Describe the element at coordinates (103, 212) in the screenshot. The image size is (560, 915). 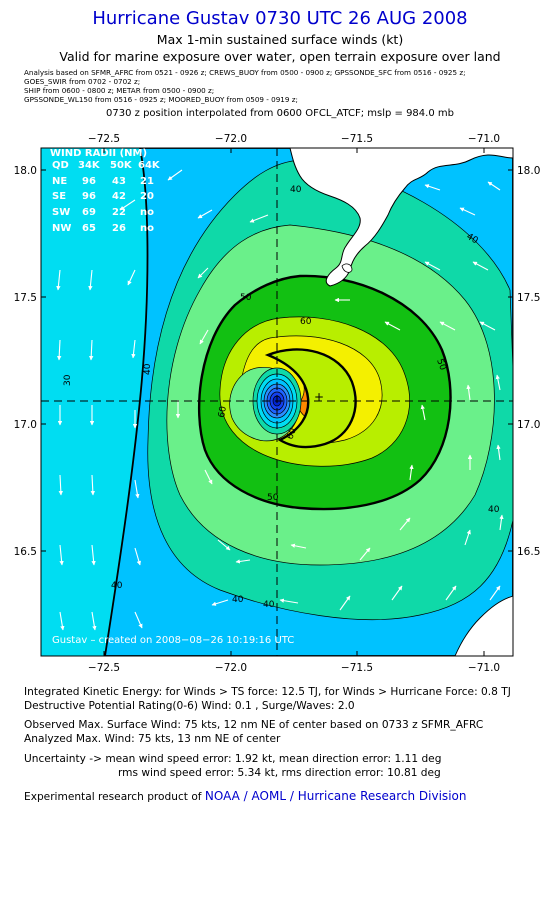
I see `wind-radii-row-sw: SW 69 22 no` at that location.